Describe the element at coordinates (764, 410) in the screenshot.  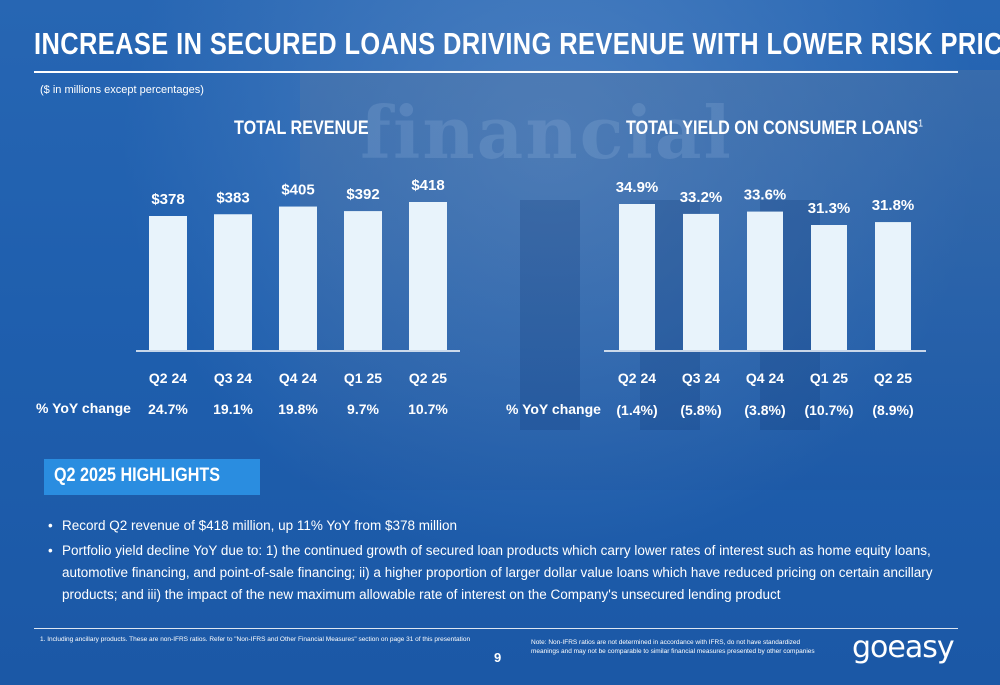
I see `yield-yoy-value: (3.8%)` at that location.